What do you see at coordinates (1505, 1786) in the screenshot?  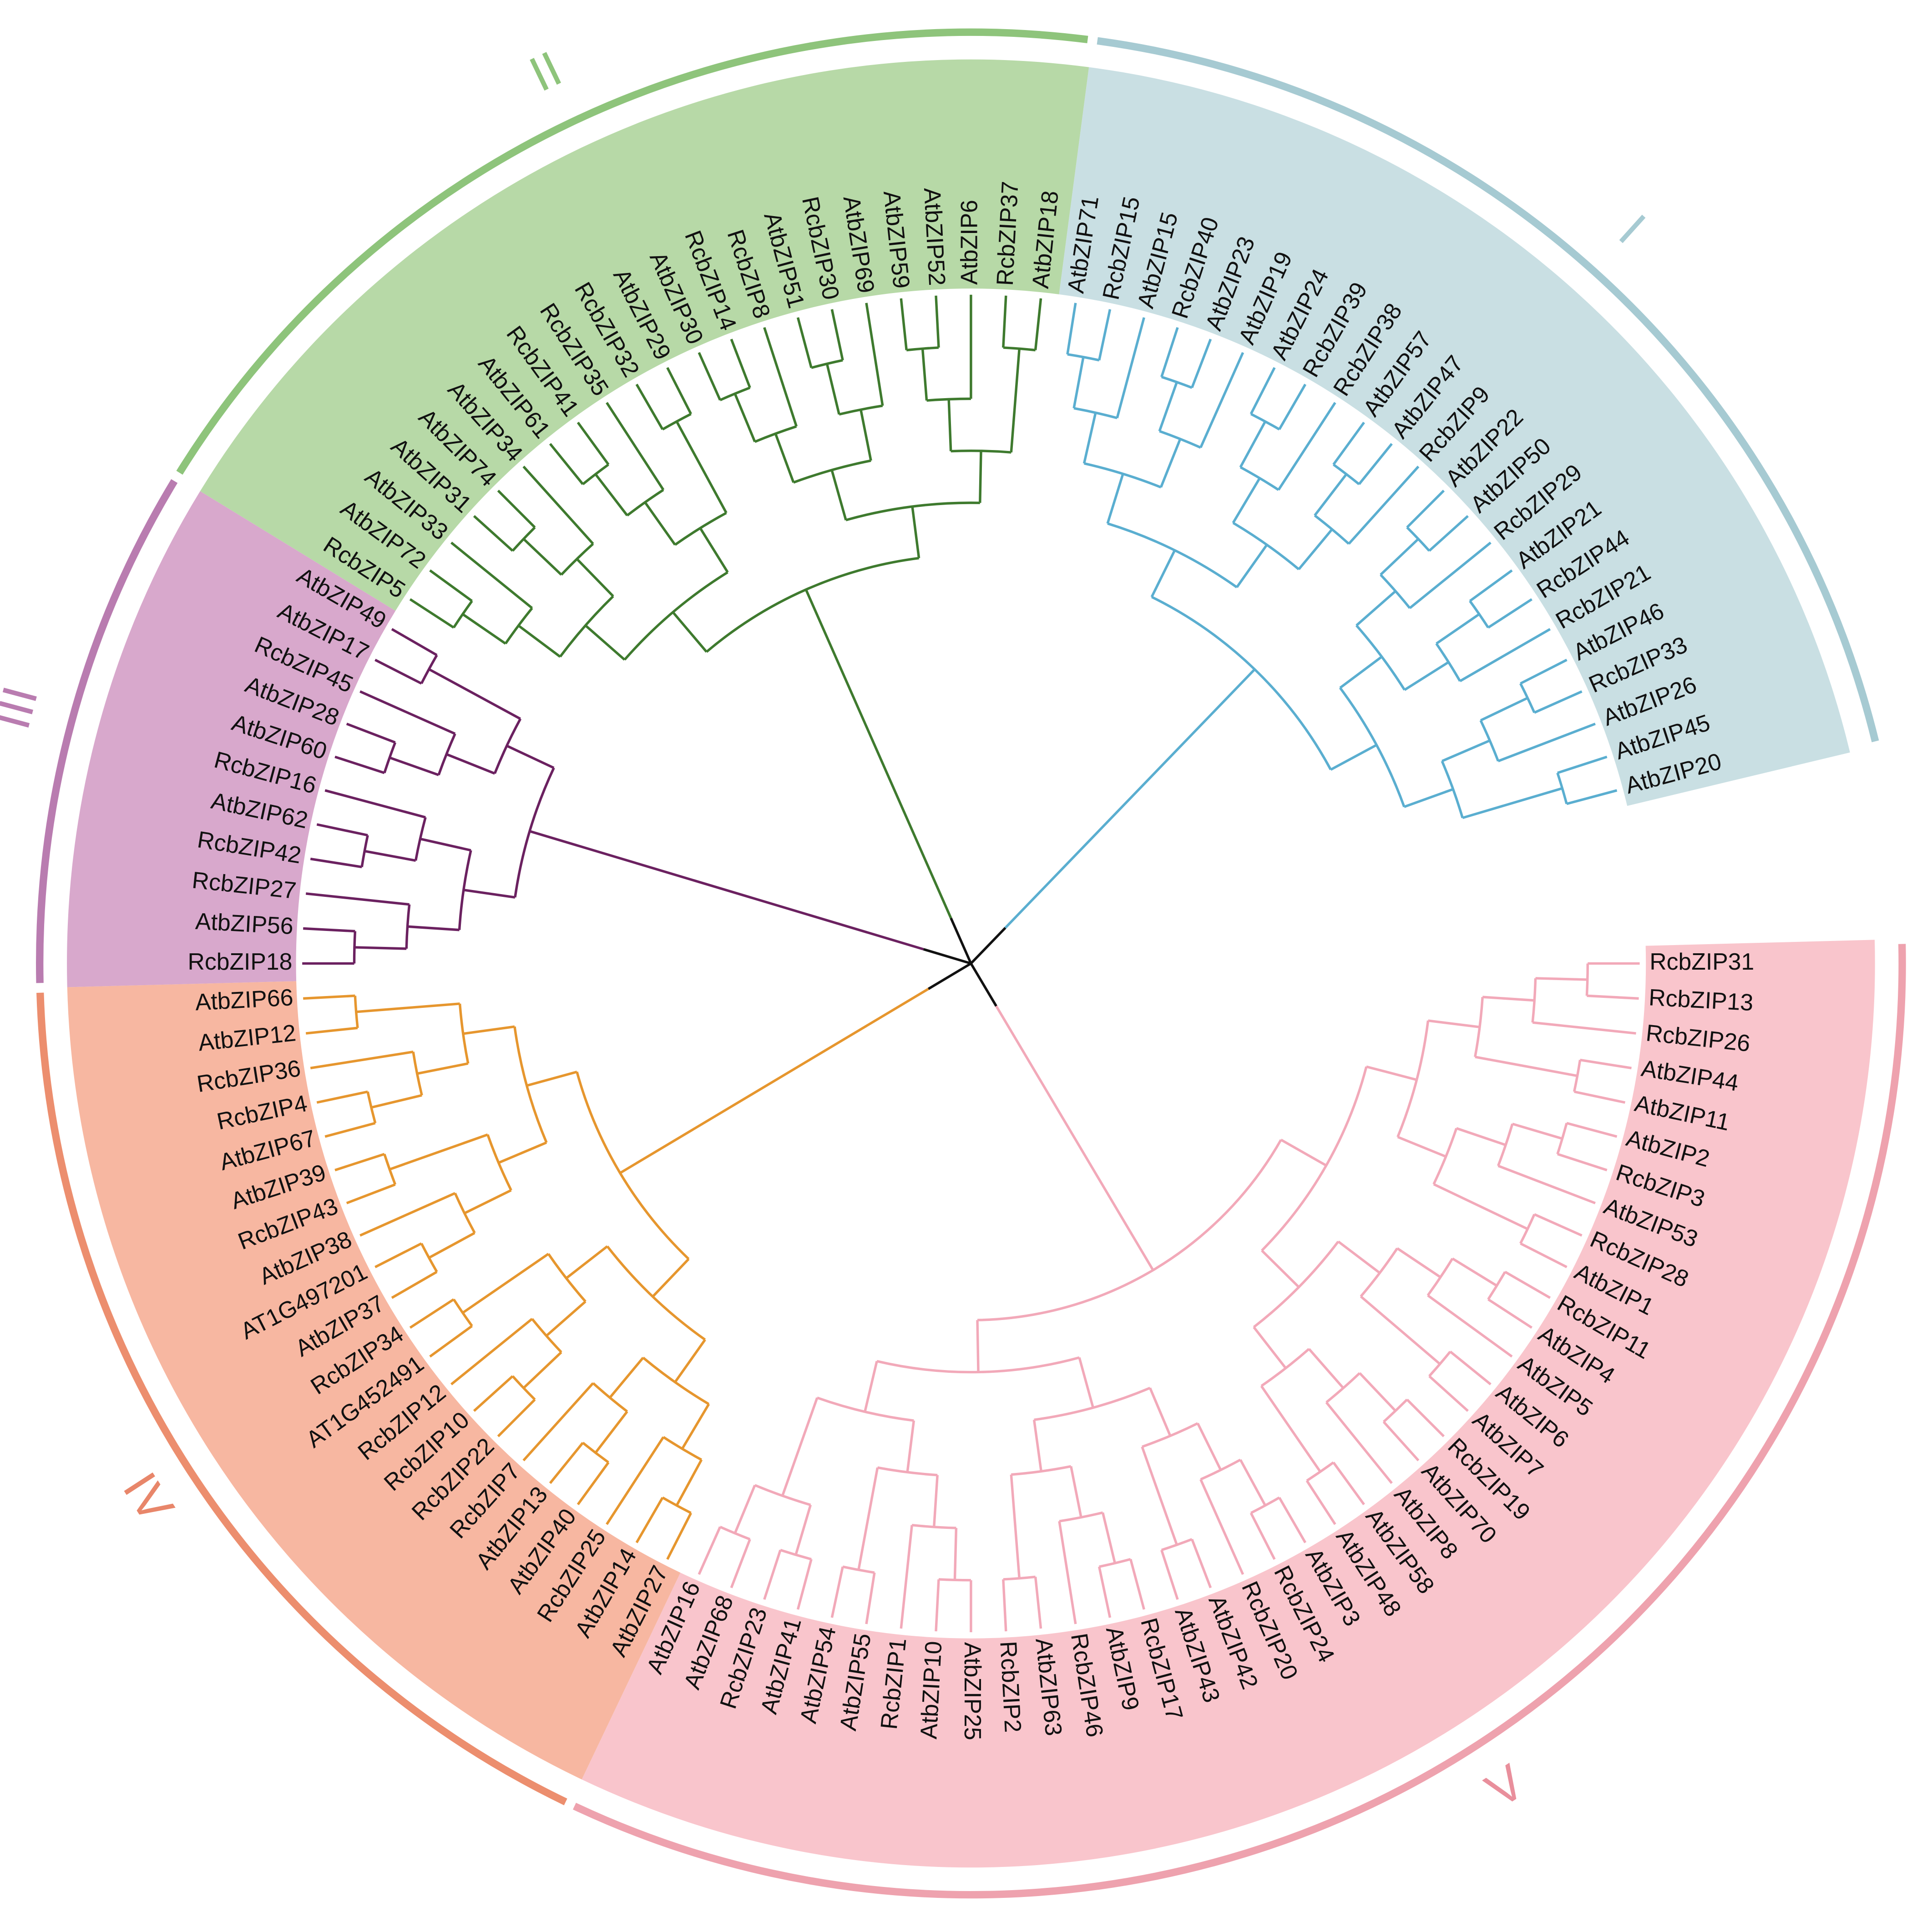 I see `group-numeral: V` at bounding box center [1505, 1786].